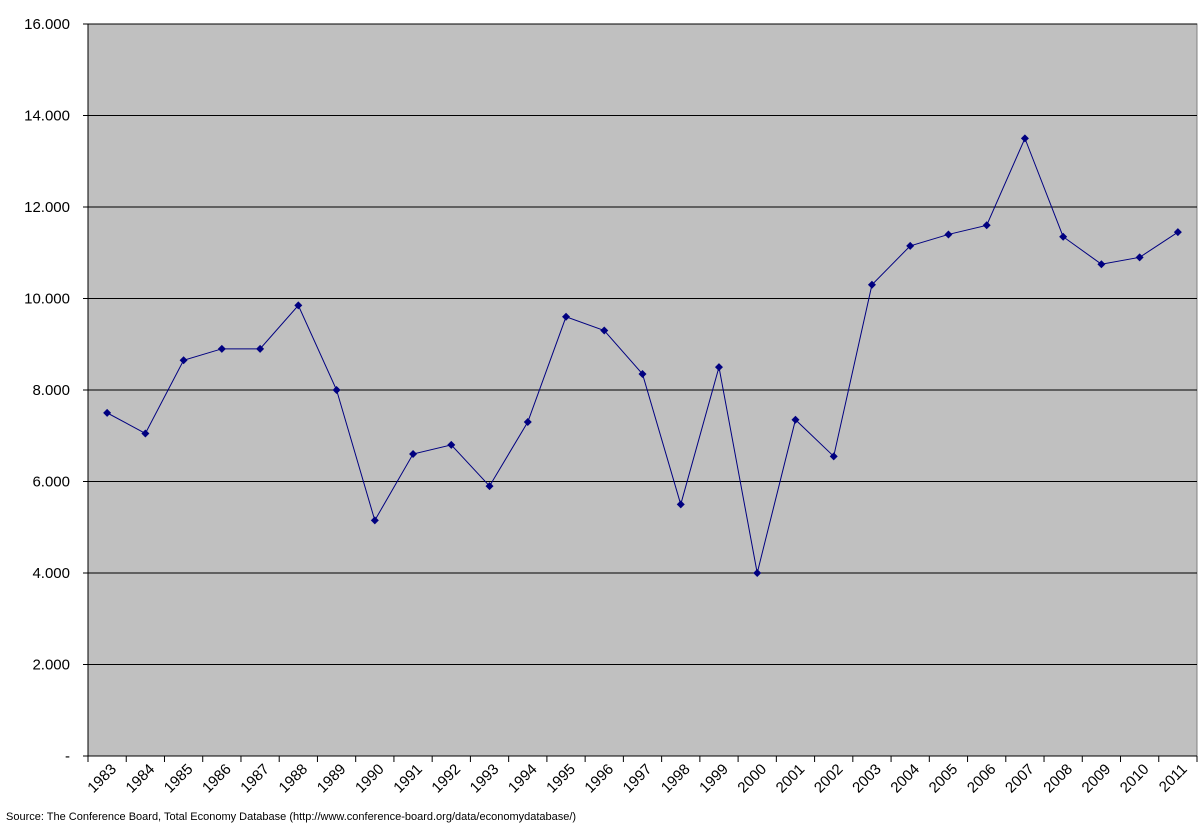 This screenshot has height=826, width=1204. What do you see at coordinates (829, 779) in the screenshot?
I see `x-tick-label: 2002` at bounding box center [829, 779].